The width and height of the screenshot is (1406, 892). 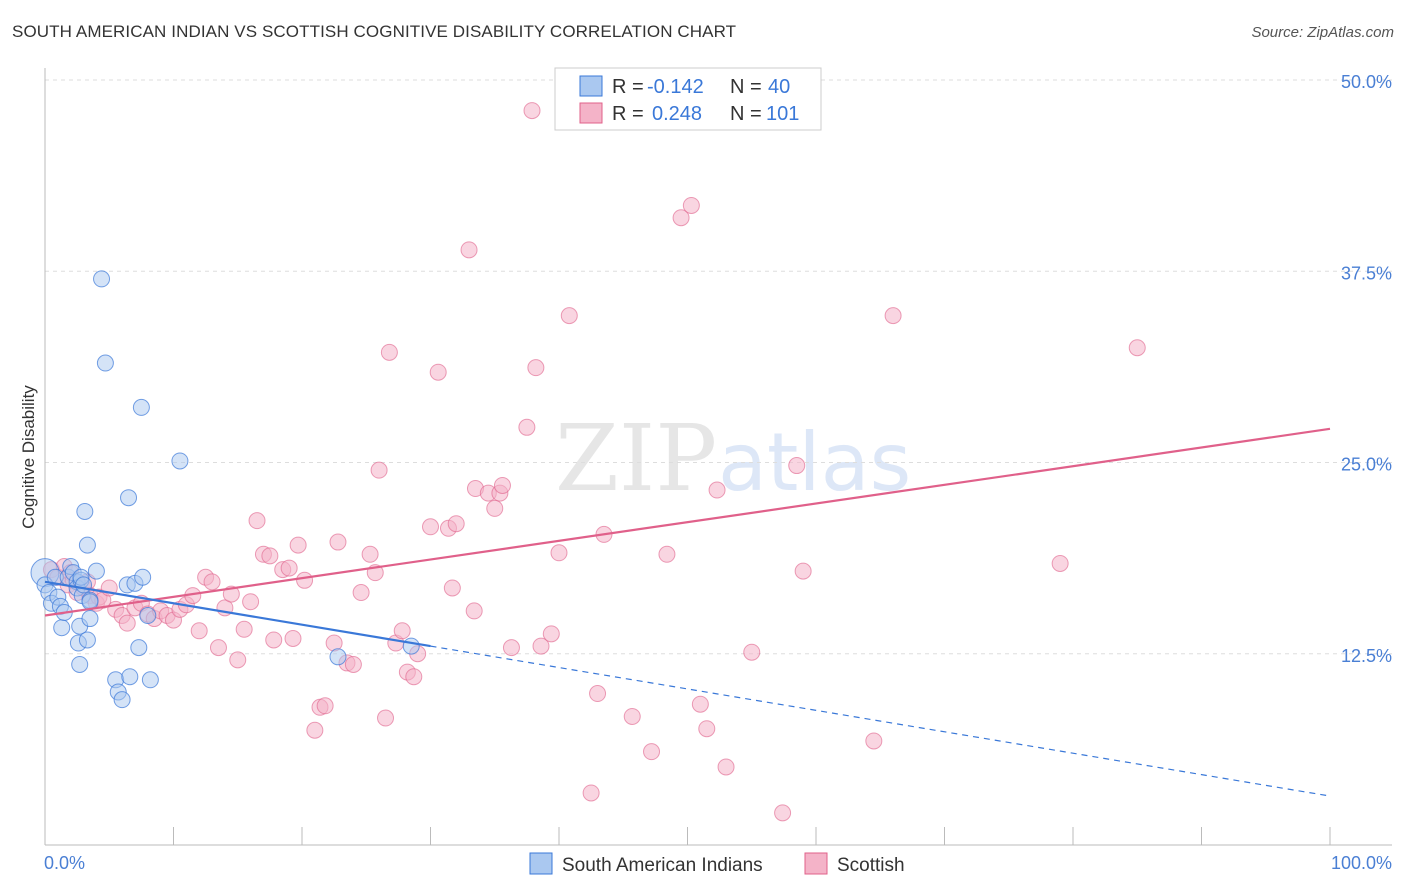 I want to click on y-axis-label: Cognitive Disability, so click(x=28, y=457).